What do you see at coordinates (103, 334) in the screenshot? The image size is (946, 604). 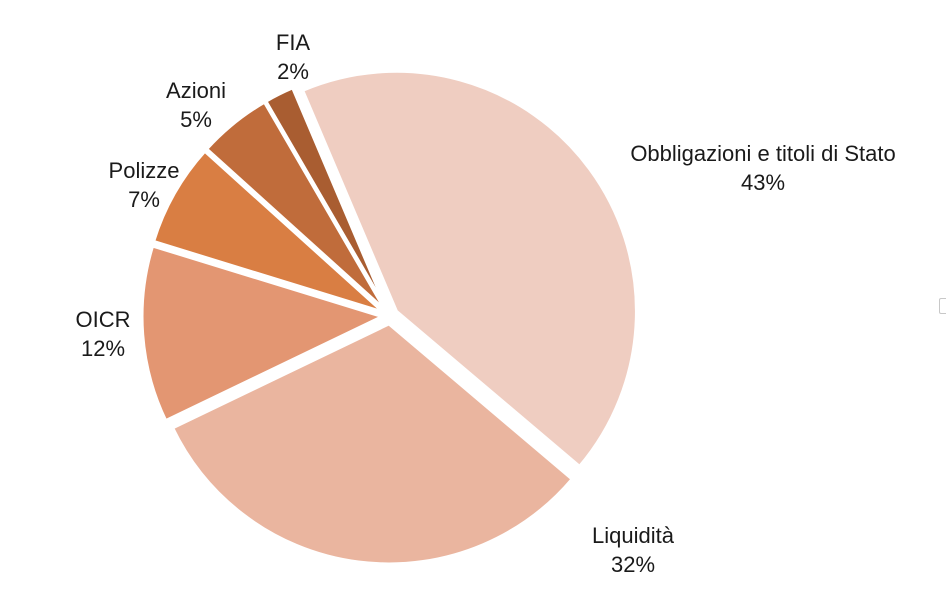 I see `label-oicr: OICR 12%` at bounding box center [103, 334].